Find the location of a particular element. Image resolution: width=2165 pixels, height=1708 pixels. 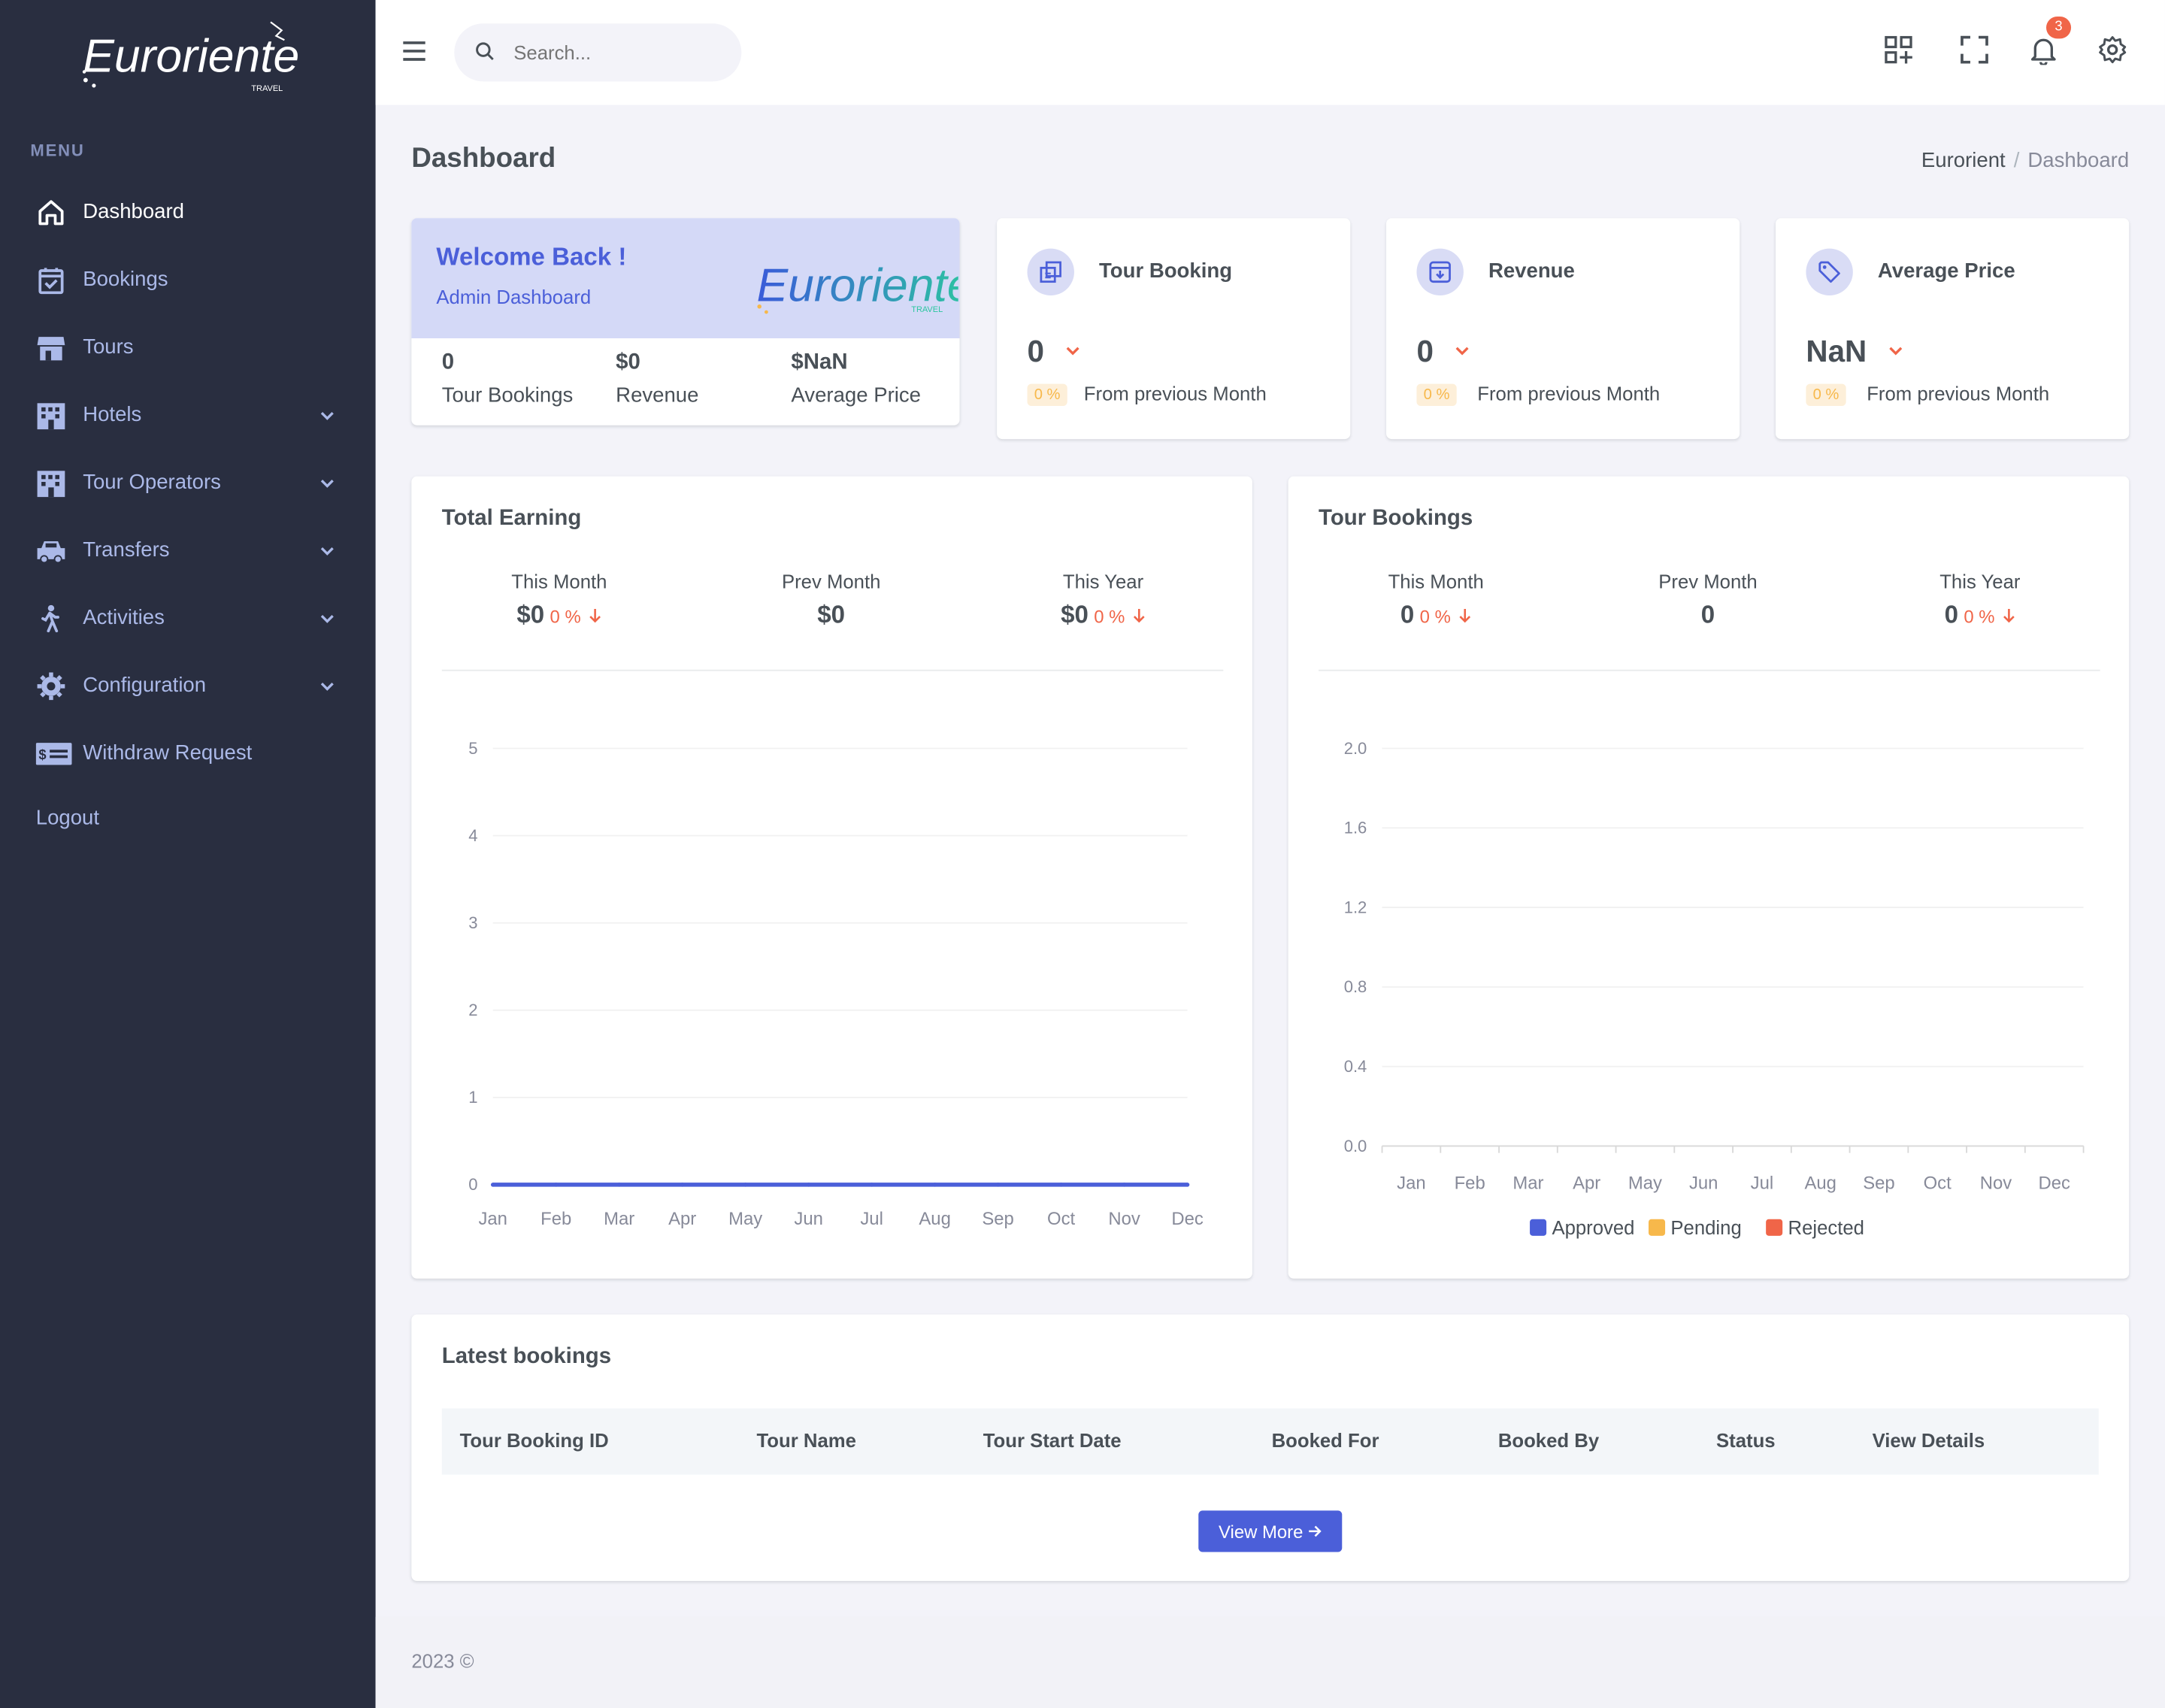

sidebar-item-label: Tours is located at coordinates (108, 347).